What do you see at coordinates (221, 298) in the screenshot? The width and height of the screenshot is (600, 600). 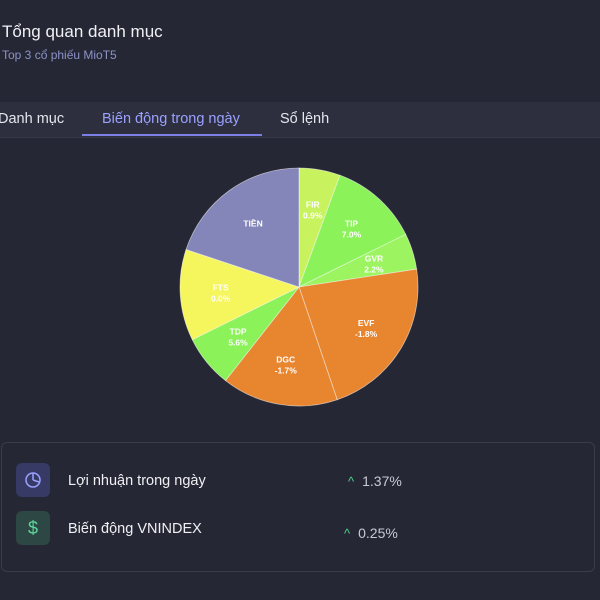 I see `pie-slice-value-6: 0.0%` at bounding box center [221, 298].